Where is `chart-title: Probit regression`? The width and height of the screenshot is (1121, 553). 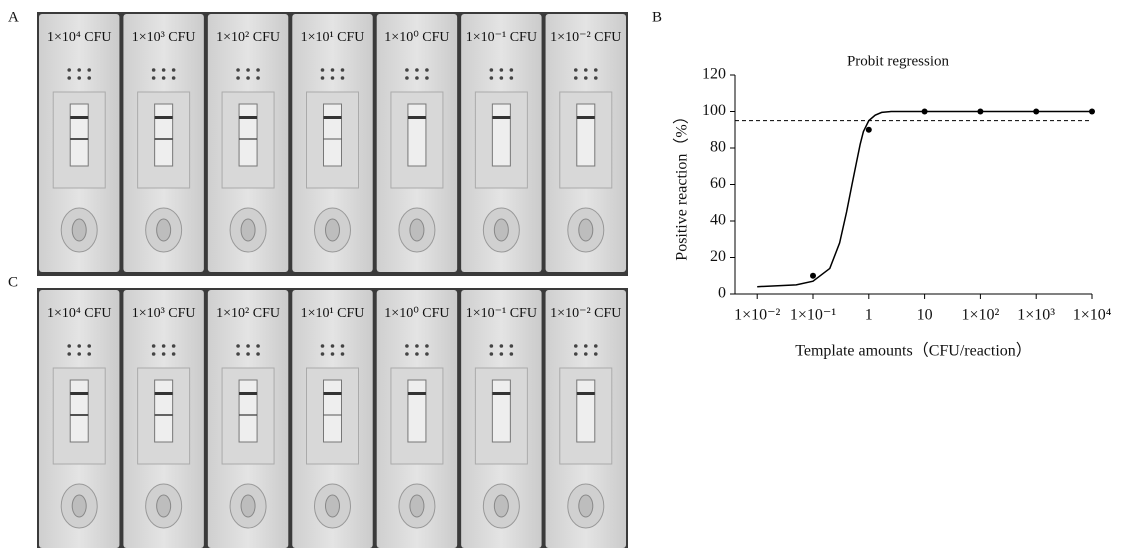
chart-title: Probit regression is located at coordinates (898, 61).